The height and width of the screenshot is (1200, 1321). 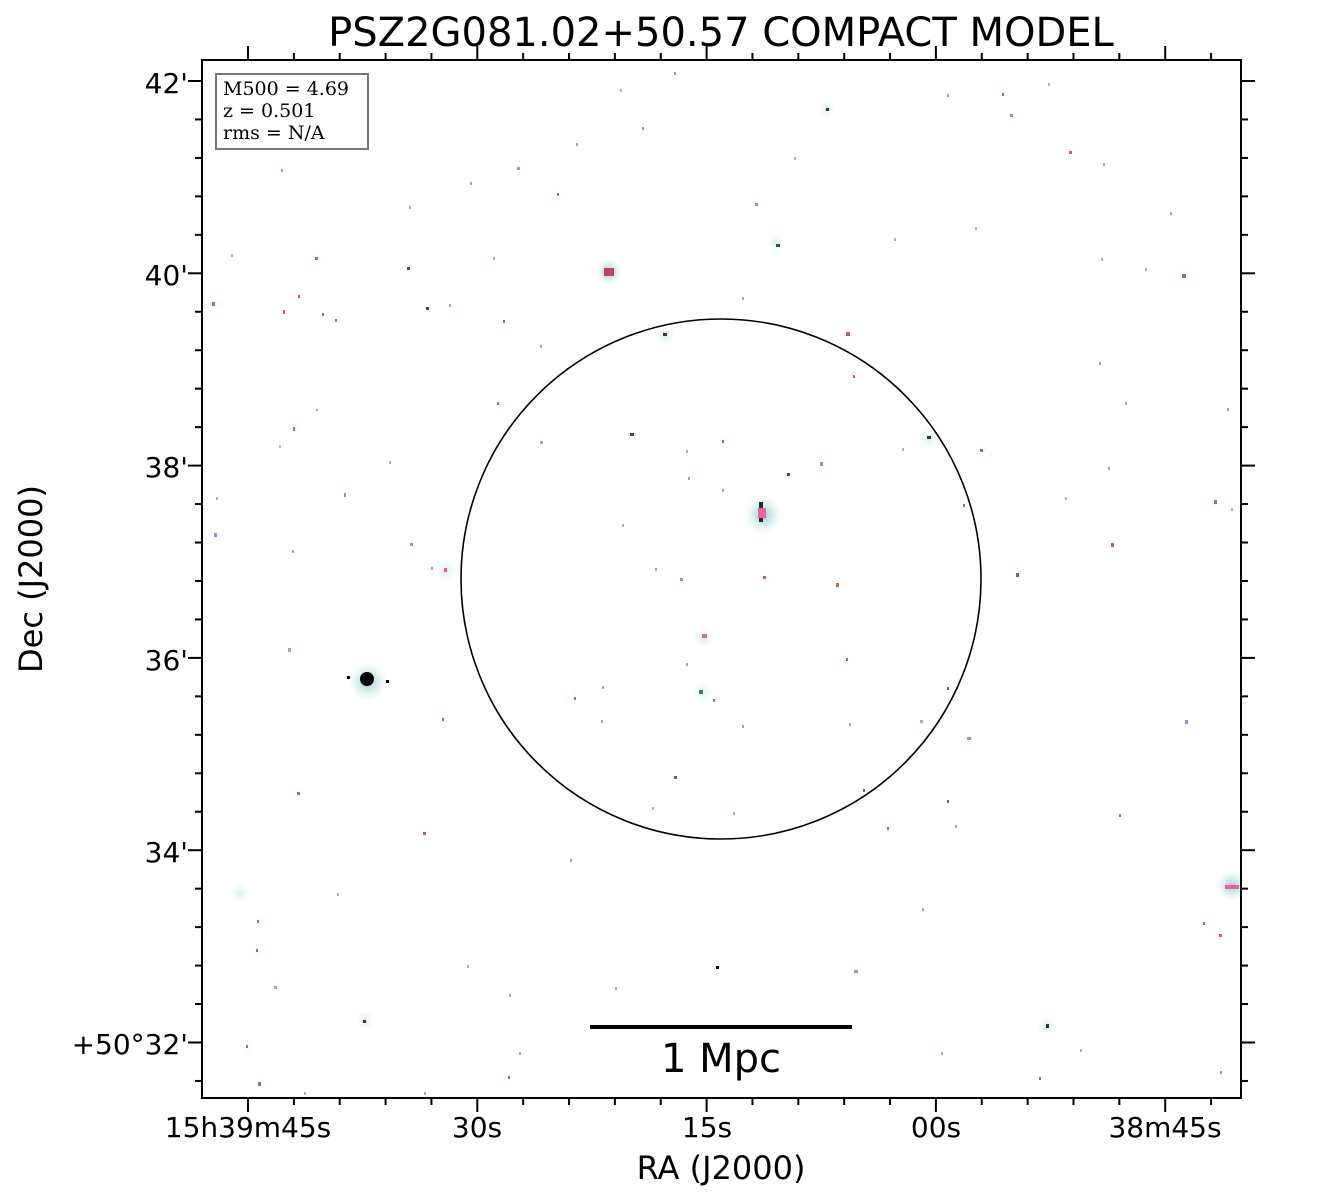 What do you see at coordinates (166, 275) in the screenshot?
I see `y-tick-label: 40'` at bounding box center [166, 275].